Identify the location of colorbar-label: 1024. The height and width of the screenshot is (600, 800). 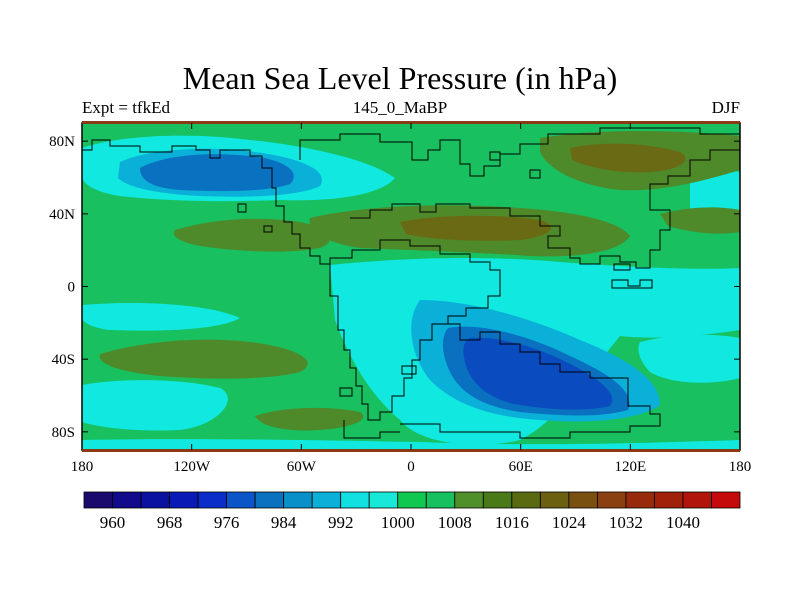
(569, 522).